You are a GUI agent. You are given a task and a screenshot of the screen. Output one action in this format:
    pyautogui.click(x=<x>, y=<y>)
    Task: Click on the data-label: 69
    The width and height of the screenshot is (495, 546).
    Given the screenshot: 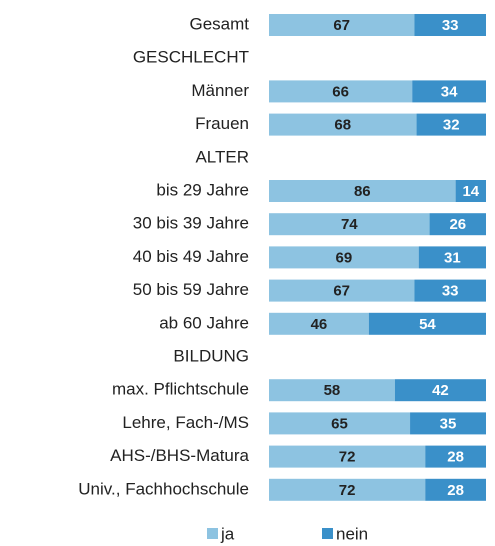 What is the action you would take?
    pyautogui.click(x=344, y=257)
    